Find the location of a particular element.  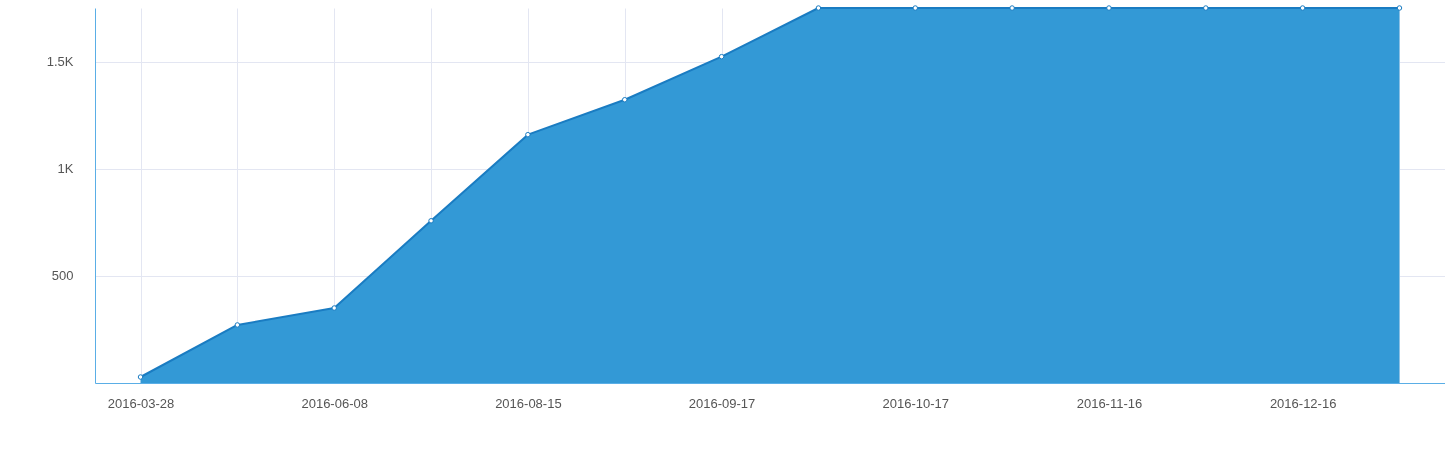

x-tick-label: 2016-12-16 is located at coordinates (1303, 403).